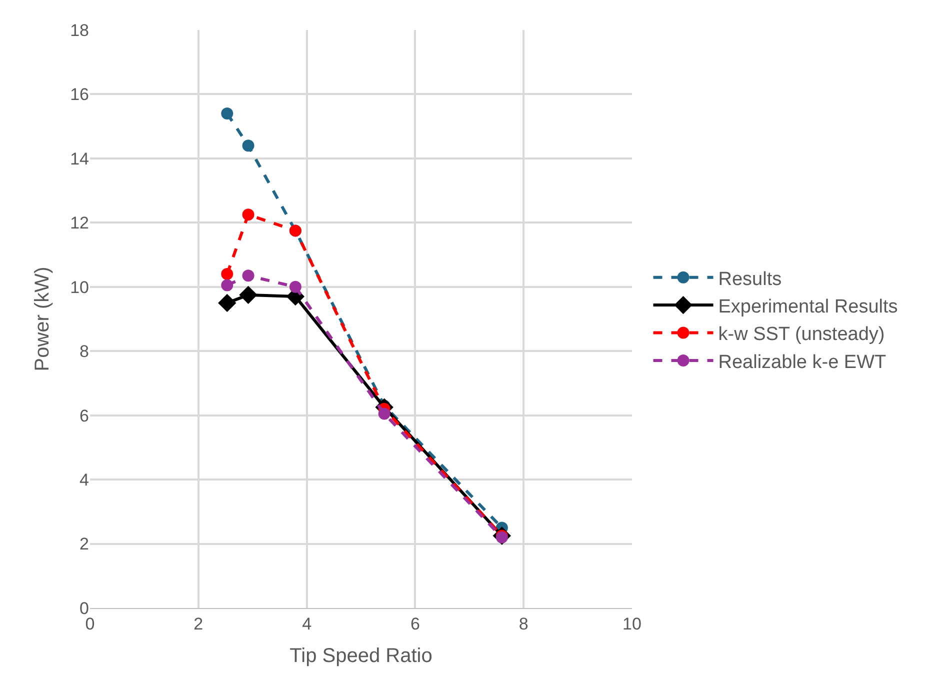 The height and width of the screenshot is (698, 952). What do you see at coordinates (361, 655) in the screenshot?
I see `x-axis-title: Tip Speed Ratio` at bounding box center [361, 655].